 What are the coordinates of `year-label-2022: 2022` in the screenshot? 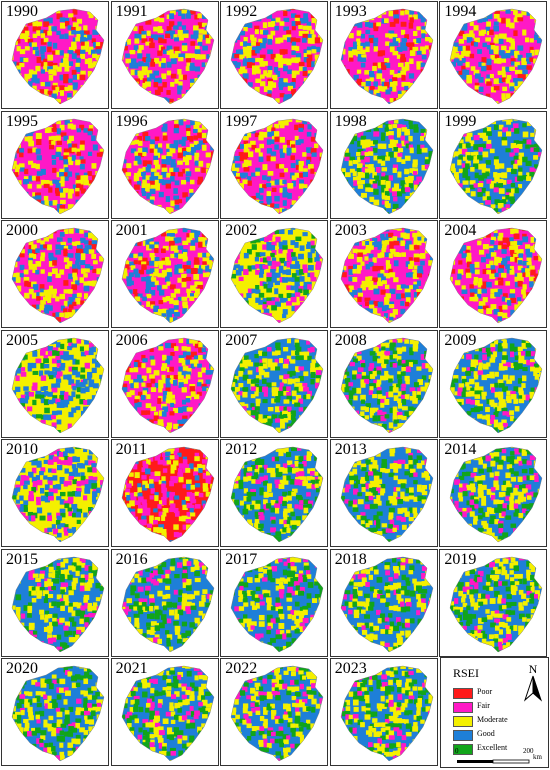 It's located at (241, 668).